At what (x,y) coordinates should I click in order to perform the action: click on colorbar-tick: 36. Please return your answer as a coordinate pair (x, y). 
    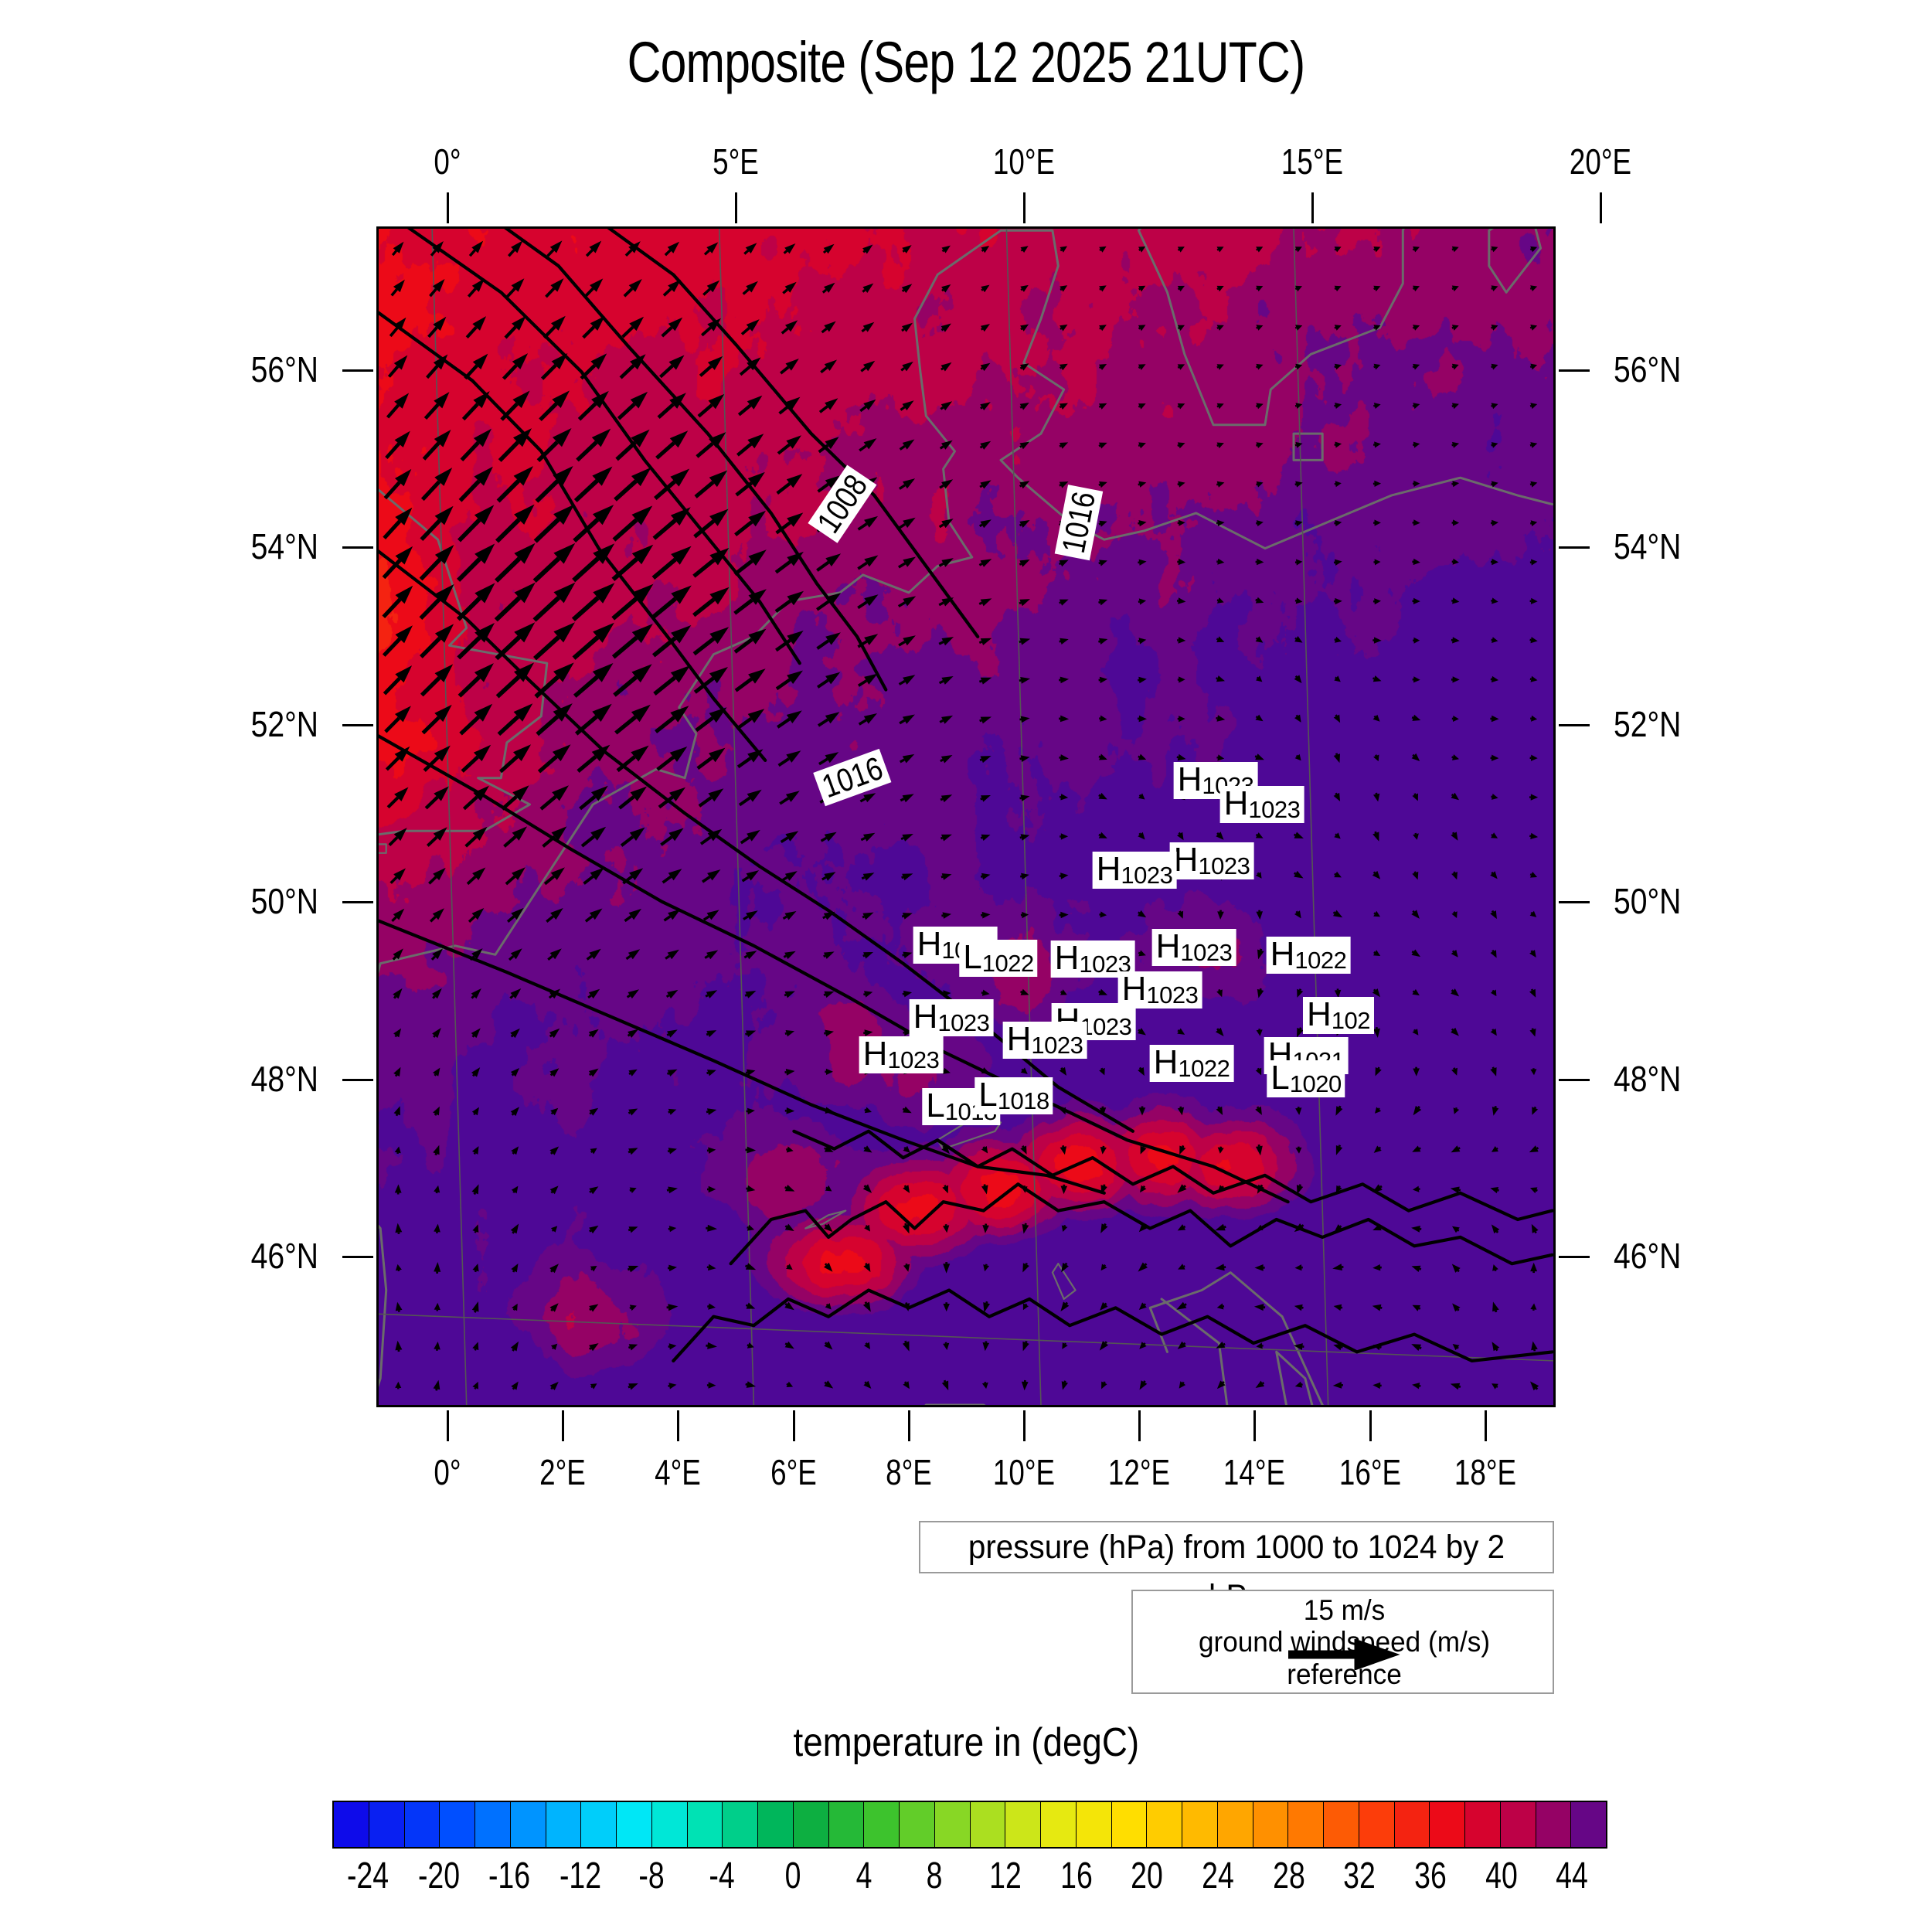
    Looking at the image, I should click on (1431, 1875).